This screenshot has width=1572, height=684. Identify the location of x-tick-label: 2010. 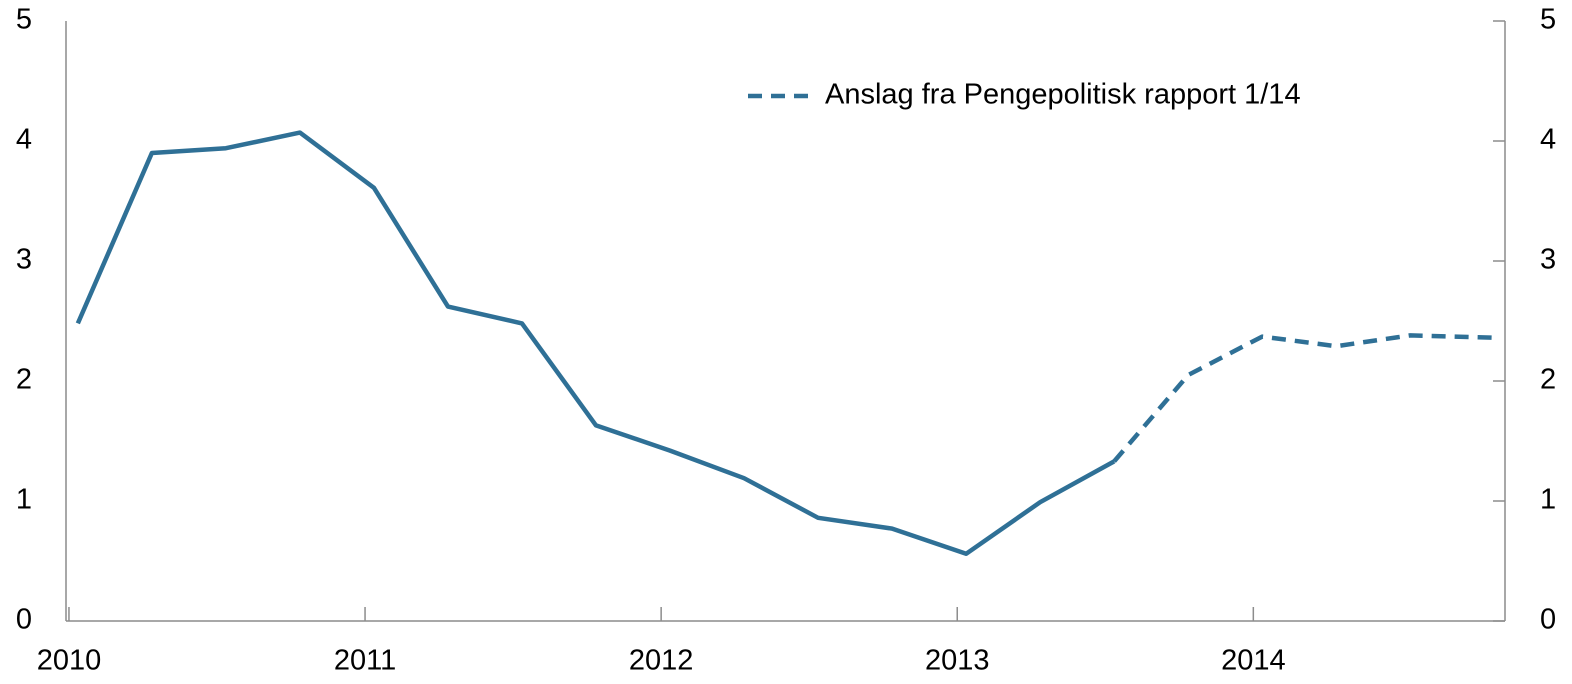
(69, 661).